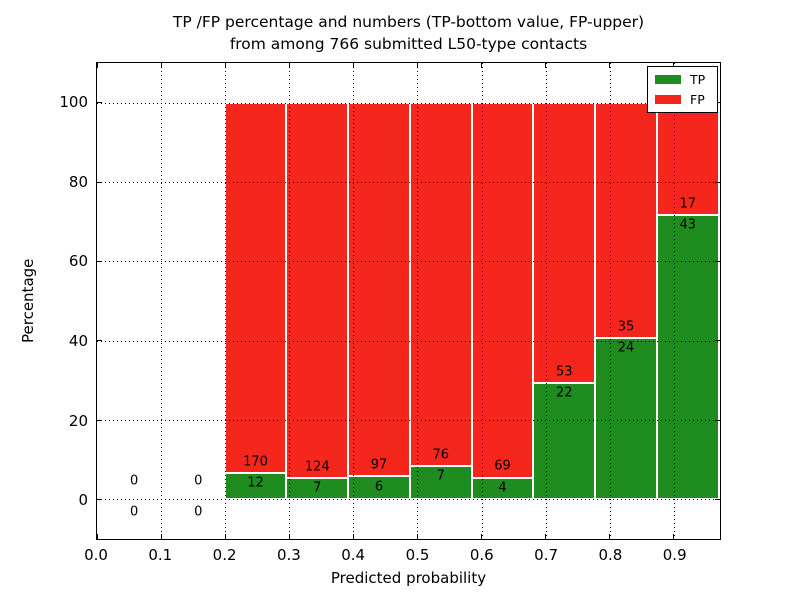 The image size is (800, 600). Describe the element at coordinates (697, 99) in the screenshot. I see `legend-label-fp: FP` at that location.